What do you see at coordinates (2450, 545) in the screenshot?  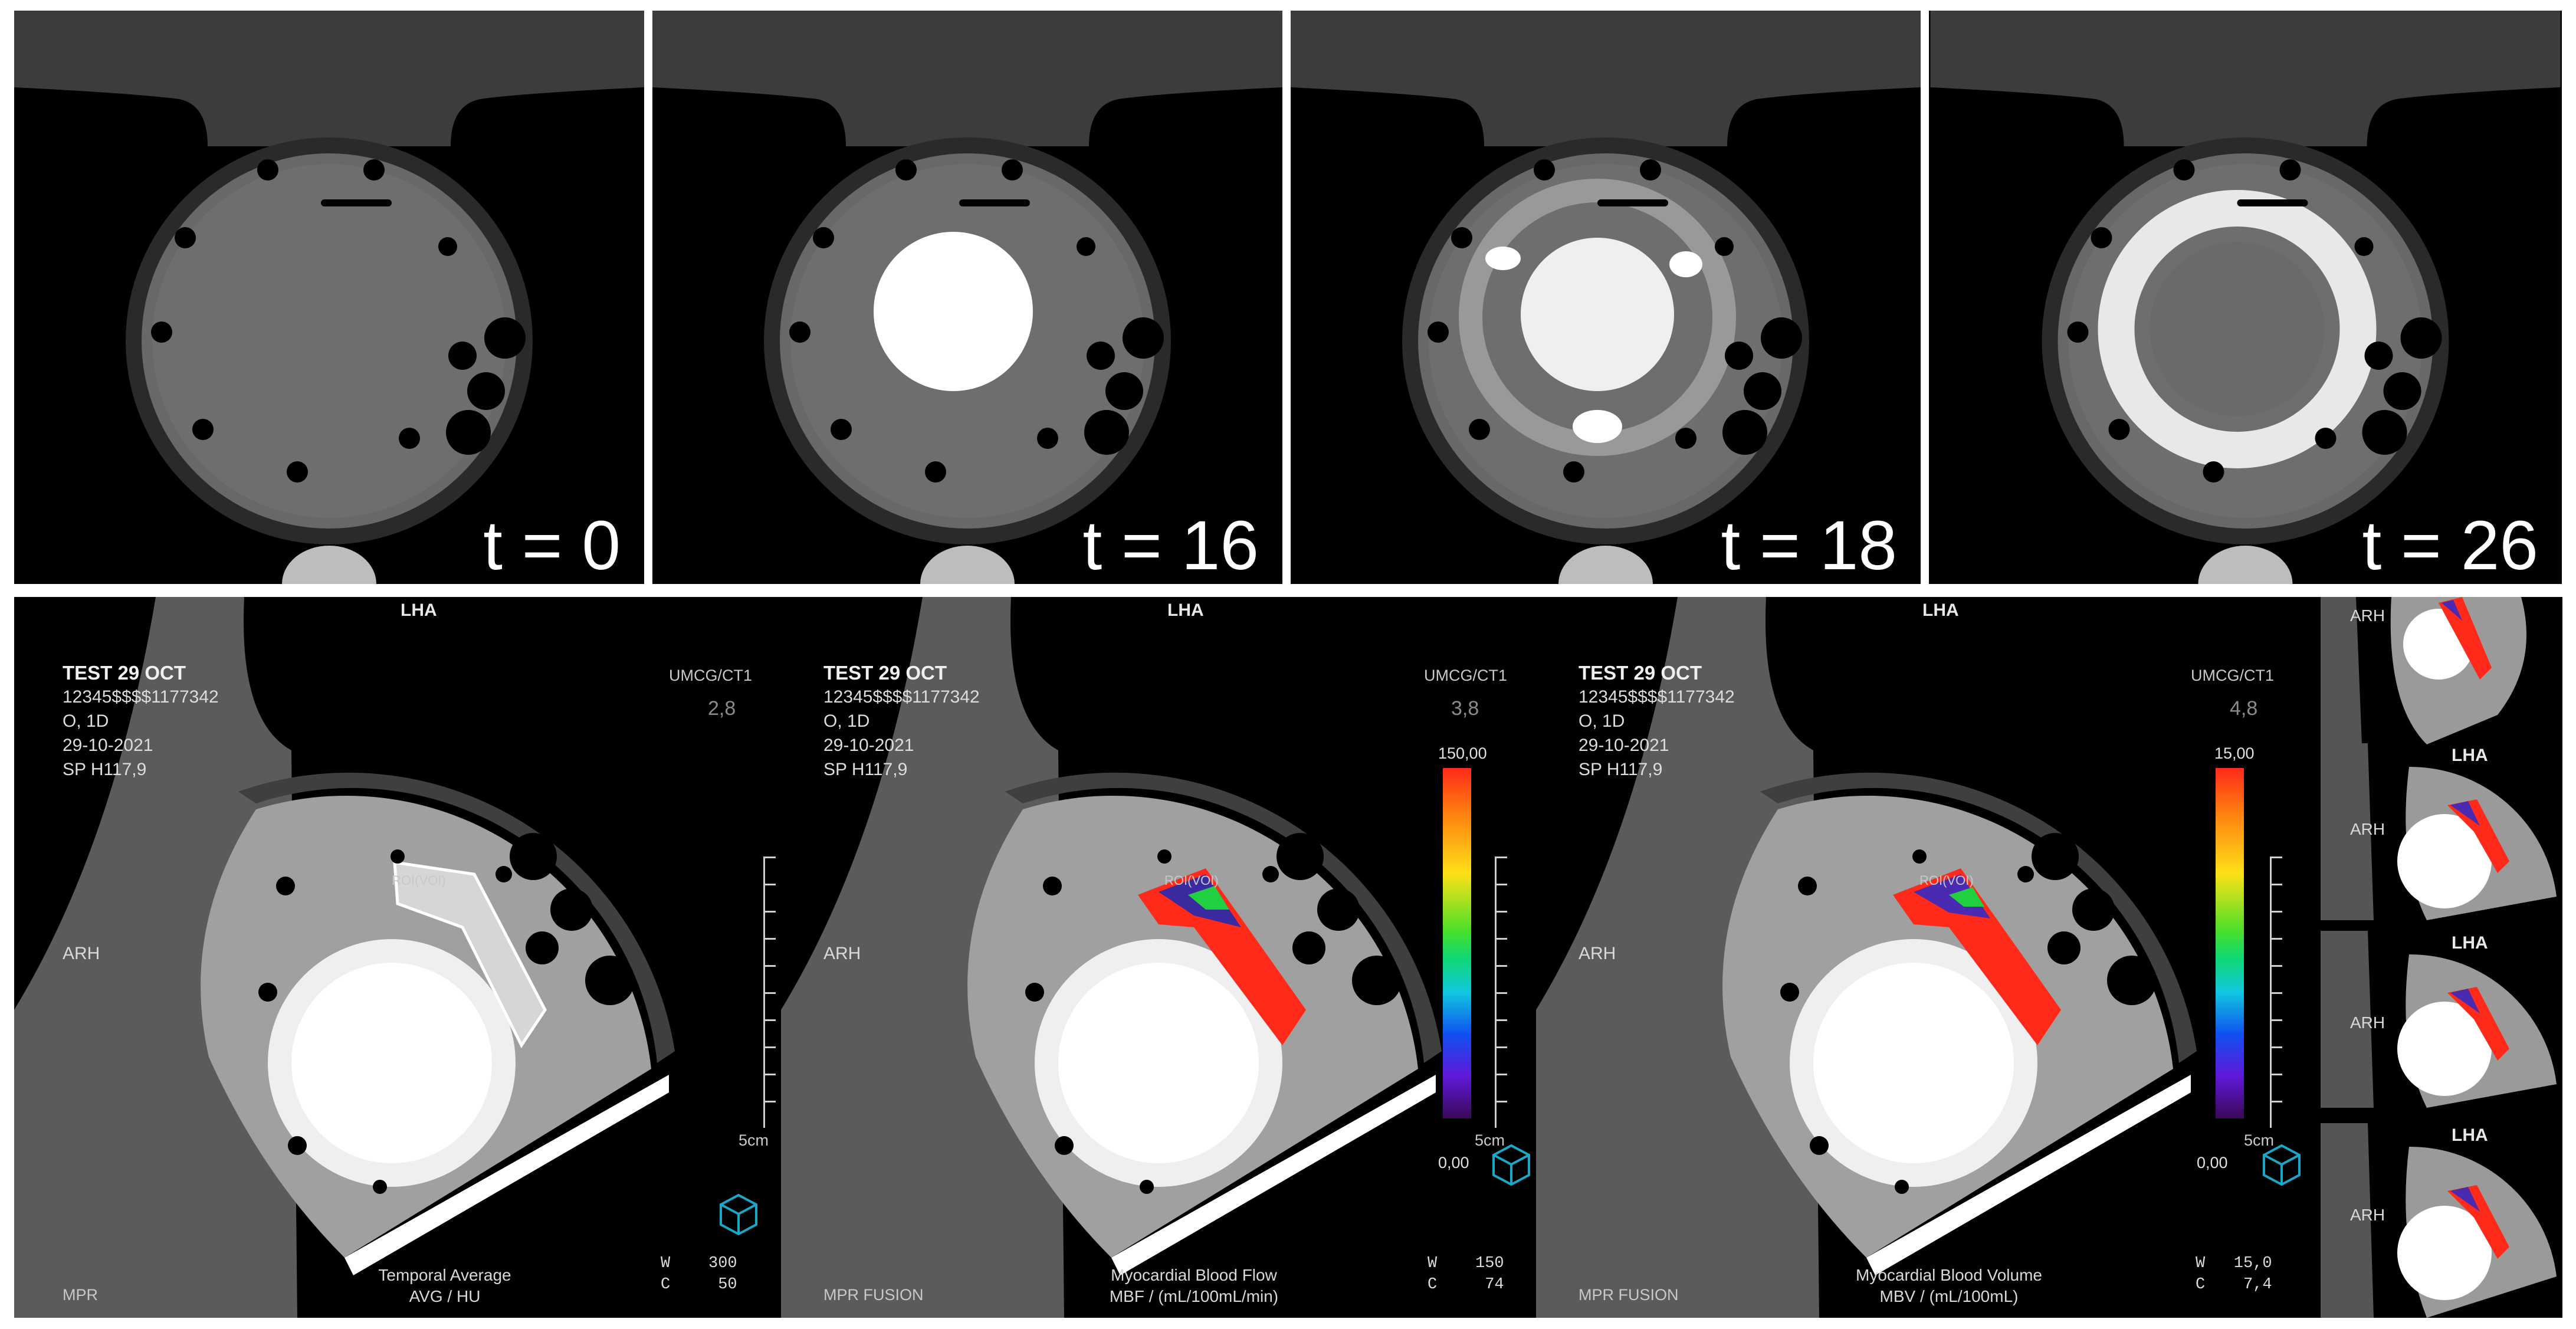 I see `time-label: t = 26` at bounding box center [2450, 545].